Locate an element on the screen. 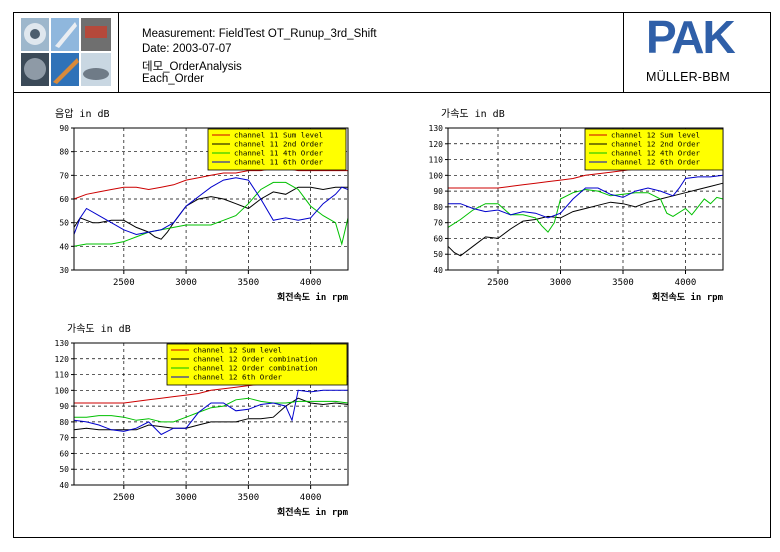  legend-label: channel 11 Sum level is located at coordinates (278, 135).